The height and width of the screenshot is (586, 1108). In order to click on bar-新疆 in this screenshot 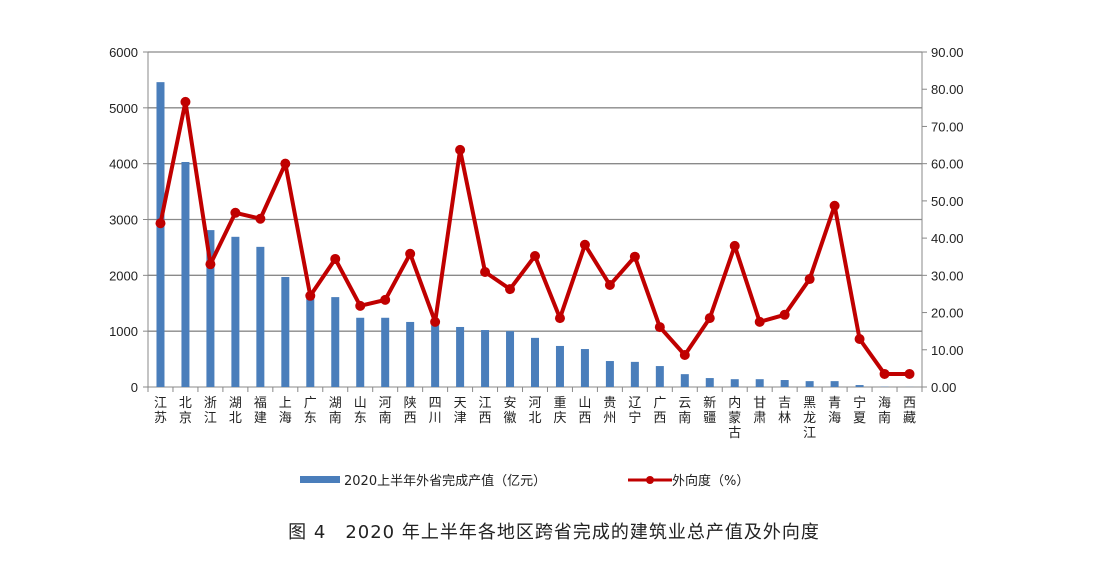, I will do `click(709, 382)`.